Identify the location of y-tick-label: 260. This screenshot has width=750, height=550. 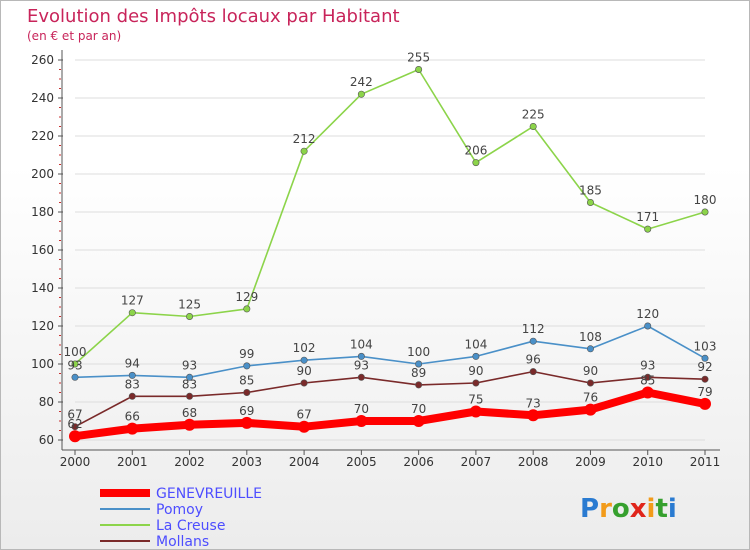
(42, 60).